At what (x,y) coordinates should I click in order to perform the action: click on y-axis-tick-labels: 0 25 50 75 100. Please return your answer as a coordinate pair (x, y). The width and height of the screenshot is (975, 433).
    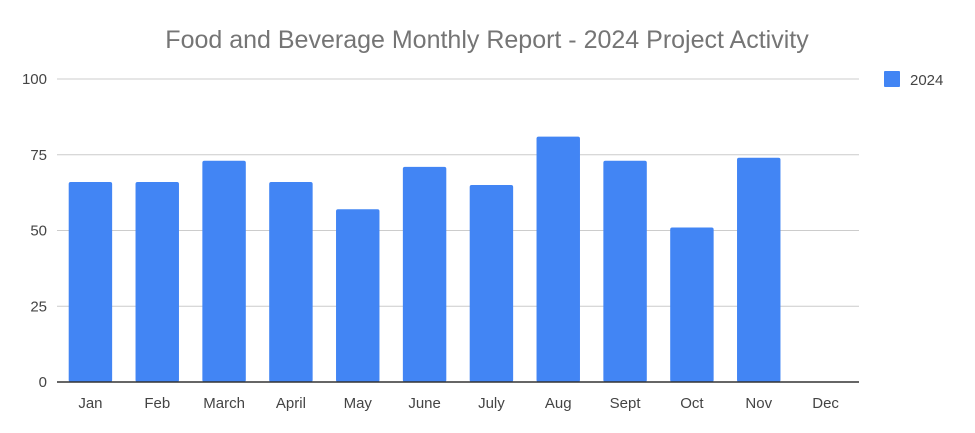
    Looking at the image, I should click on (34, 231).